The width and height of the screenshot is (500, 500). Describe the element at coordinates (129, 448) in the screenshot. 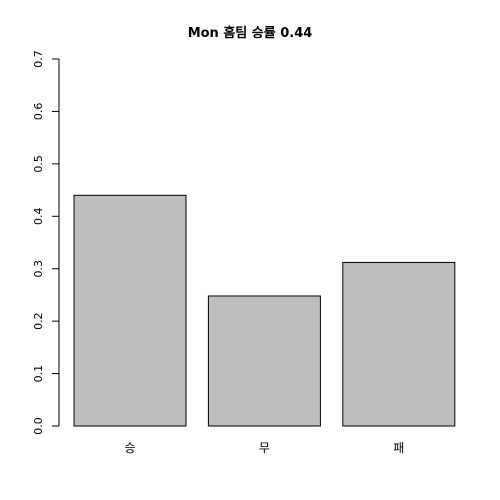

I see `x-category-label: 승` at that location.